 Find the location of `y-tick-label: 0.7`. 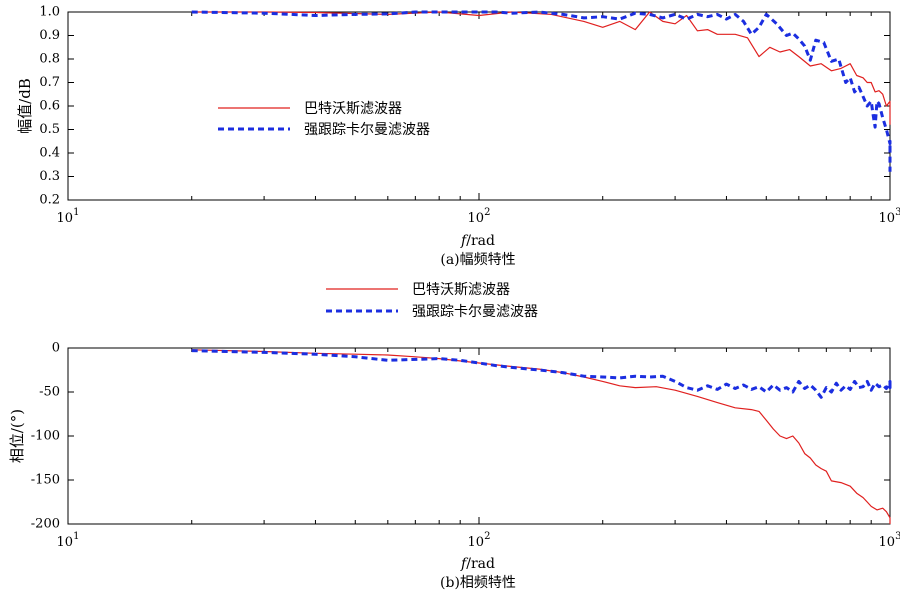

y-tick-label: 0.7 is located at coordinates (49, 82).